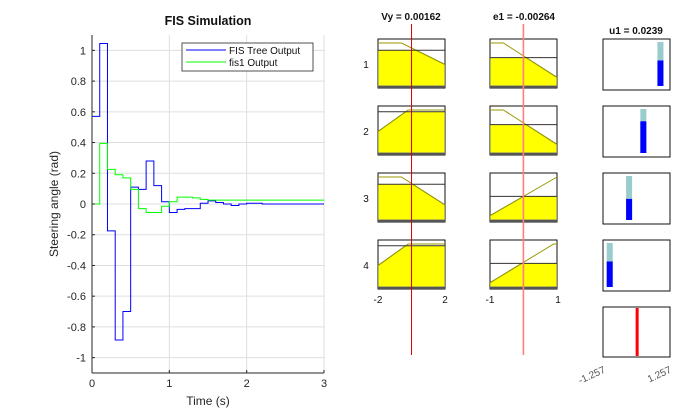 The width and height of the screenshot is (700, 420). I want to click on vy-range-min: -2, so click(378, 300).